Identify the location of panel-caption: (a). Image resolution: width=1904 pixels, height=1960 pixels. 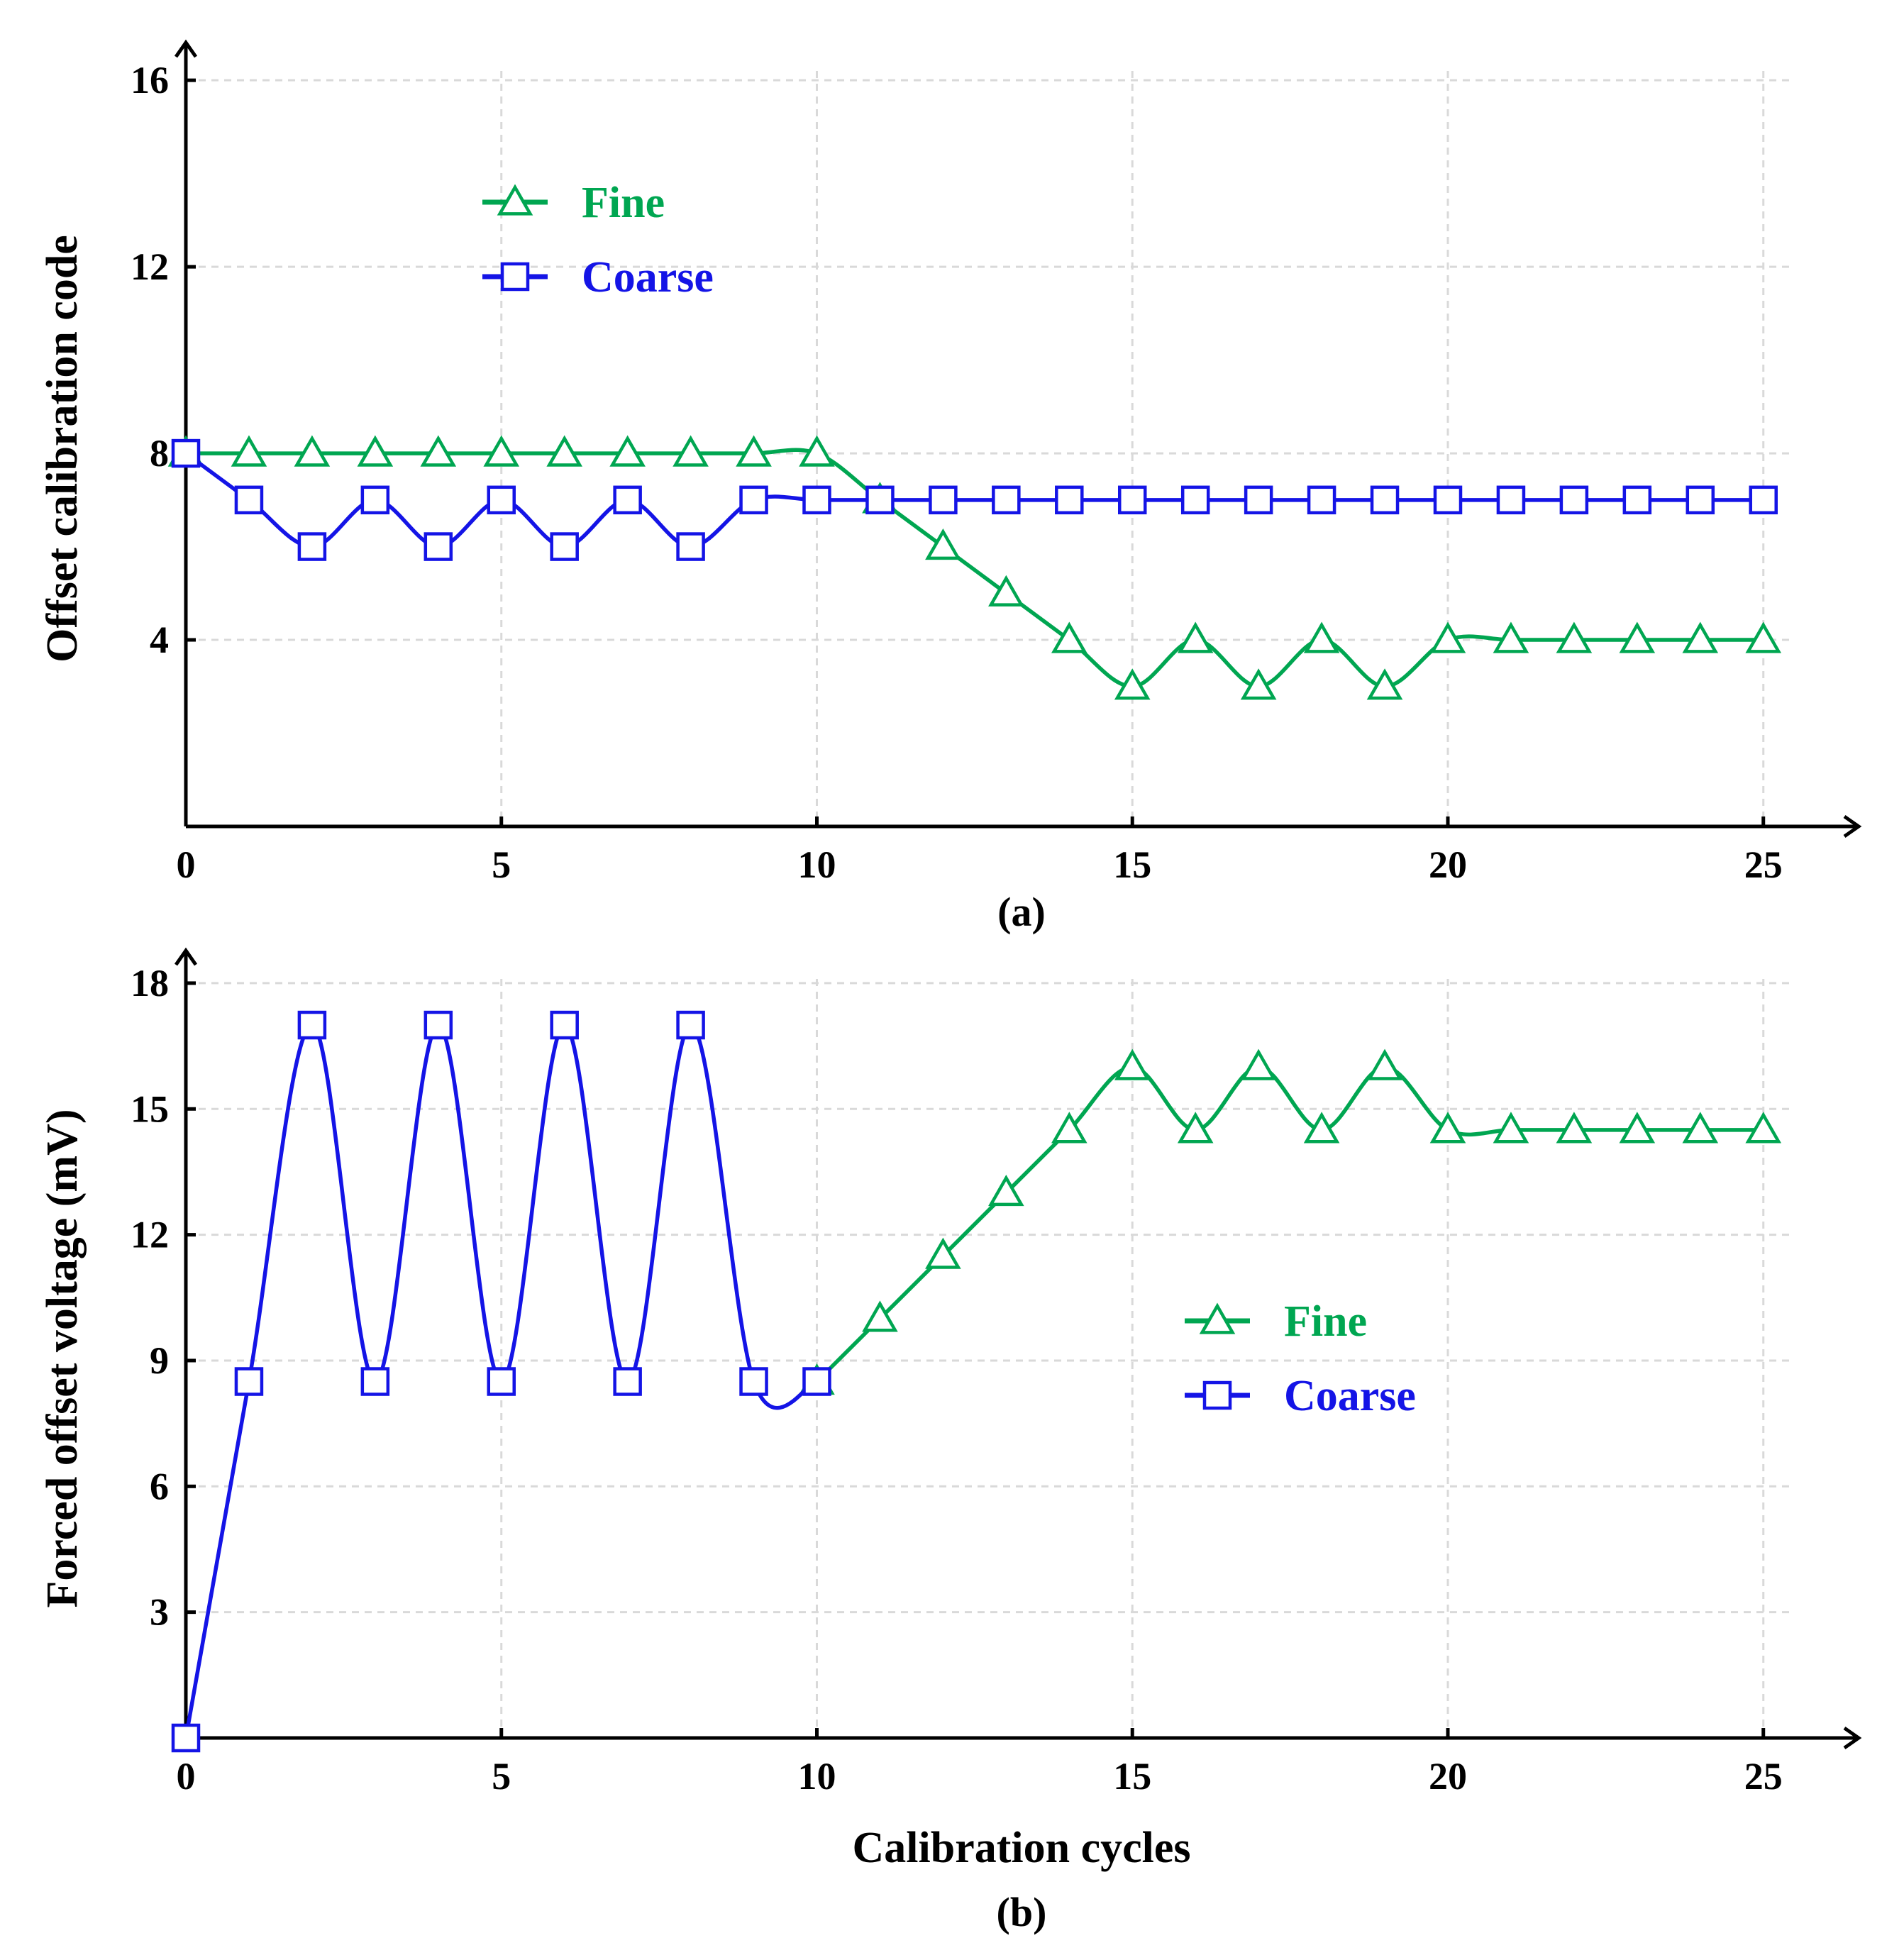
(1022, 912).